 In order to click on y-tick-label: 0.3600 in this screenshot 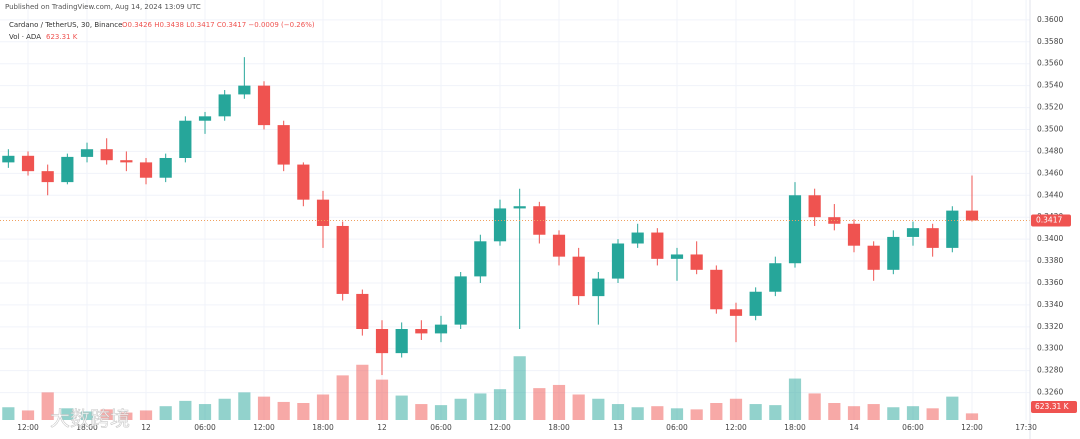, I will do `click(1050, 19)`.